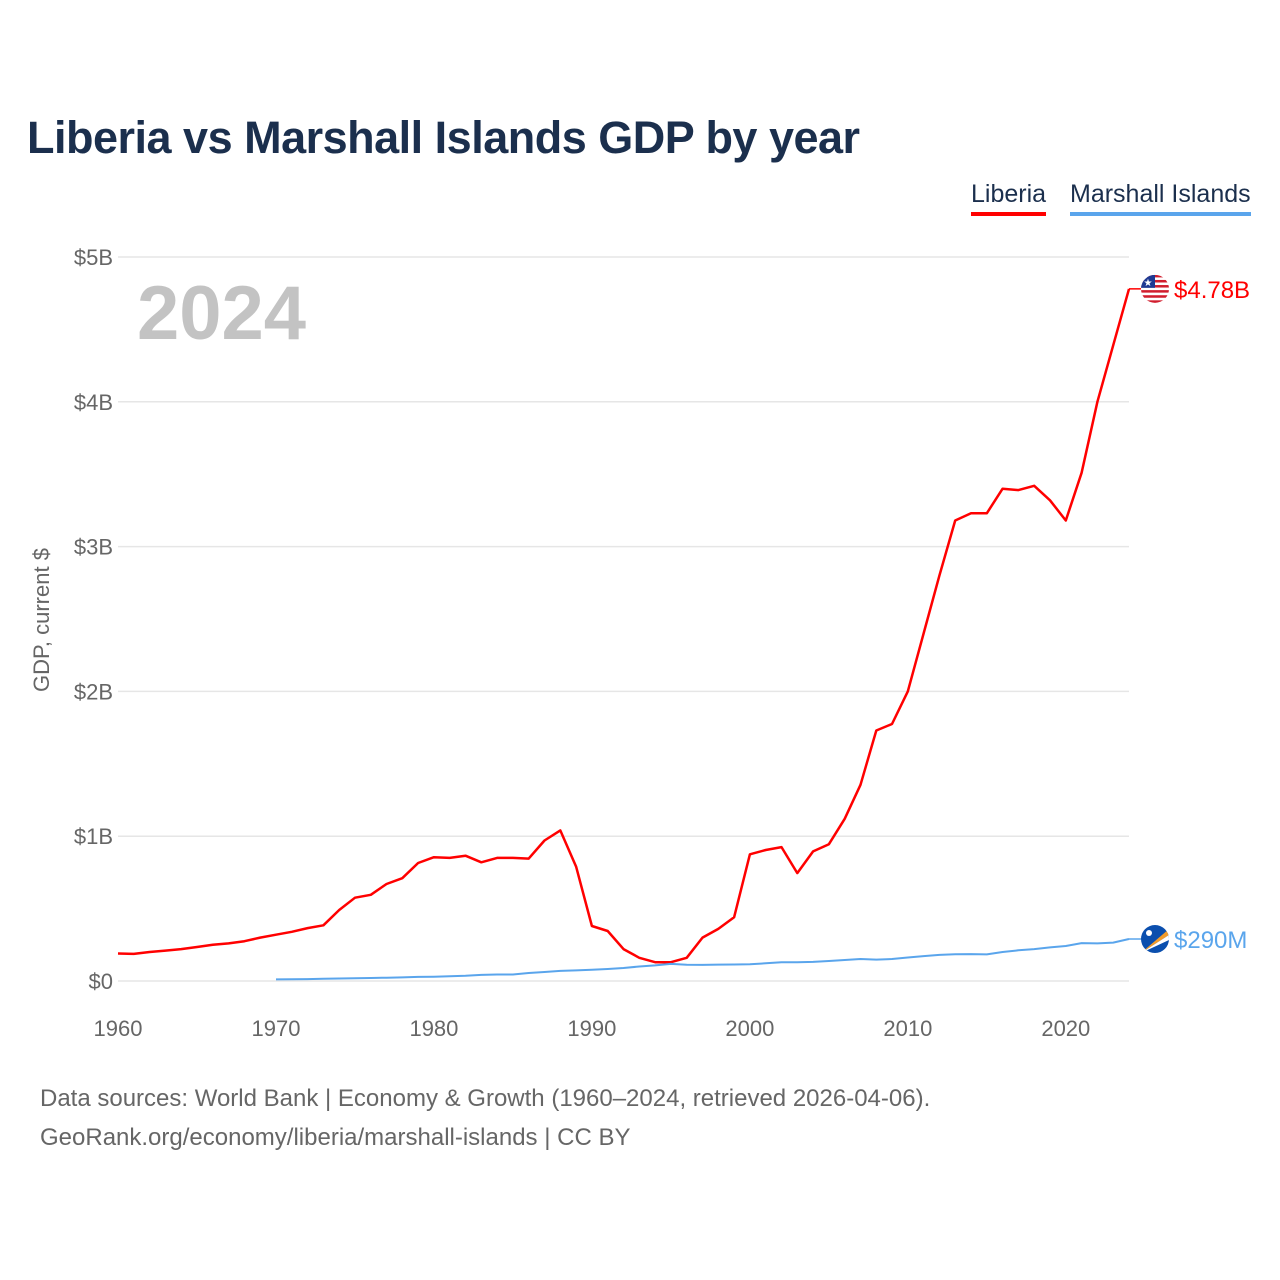 This screenshot has width=1280, height=1280. Describe the element at coordinates (118, 1028) in the screenshot. I see `x-tick-label: 1960` at that location.